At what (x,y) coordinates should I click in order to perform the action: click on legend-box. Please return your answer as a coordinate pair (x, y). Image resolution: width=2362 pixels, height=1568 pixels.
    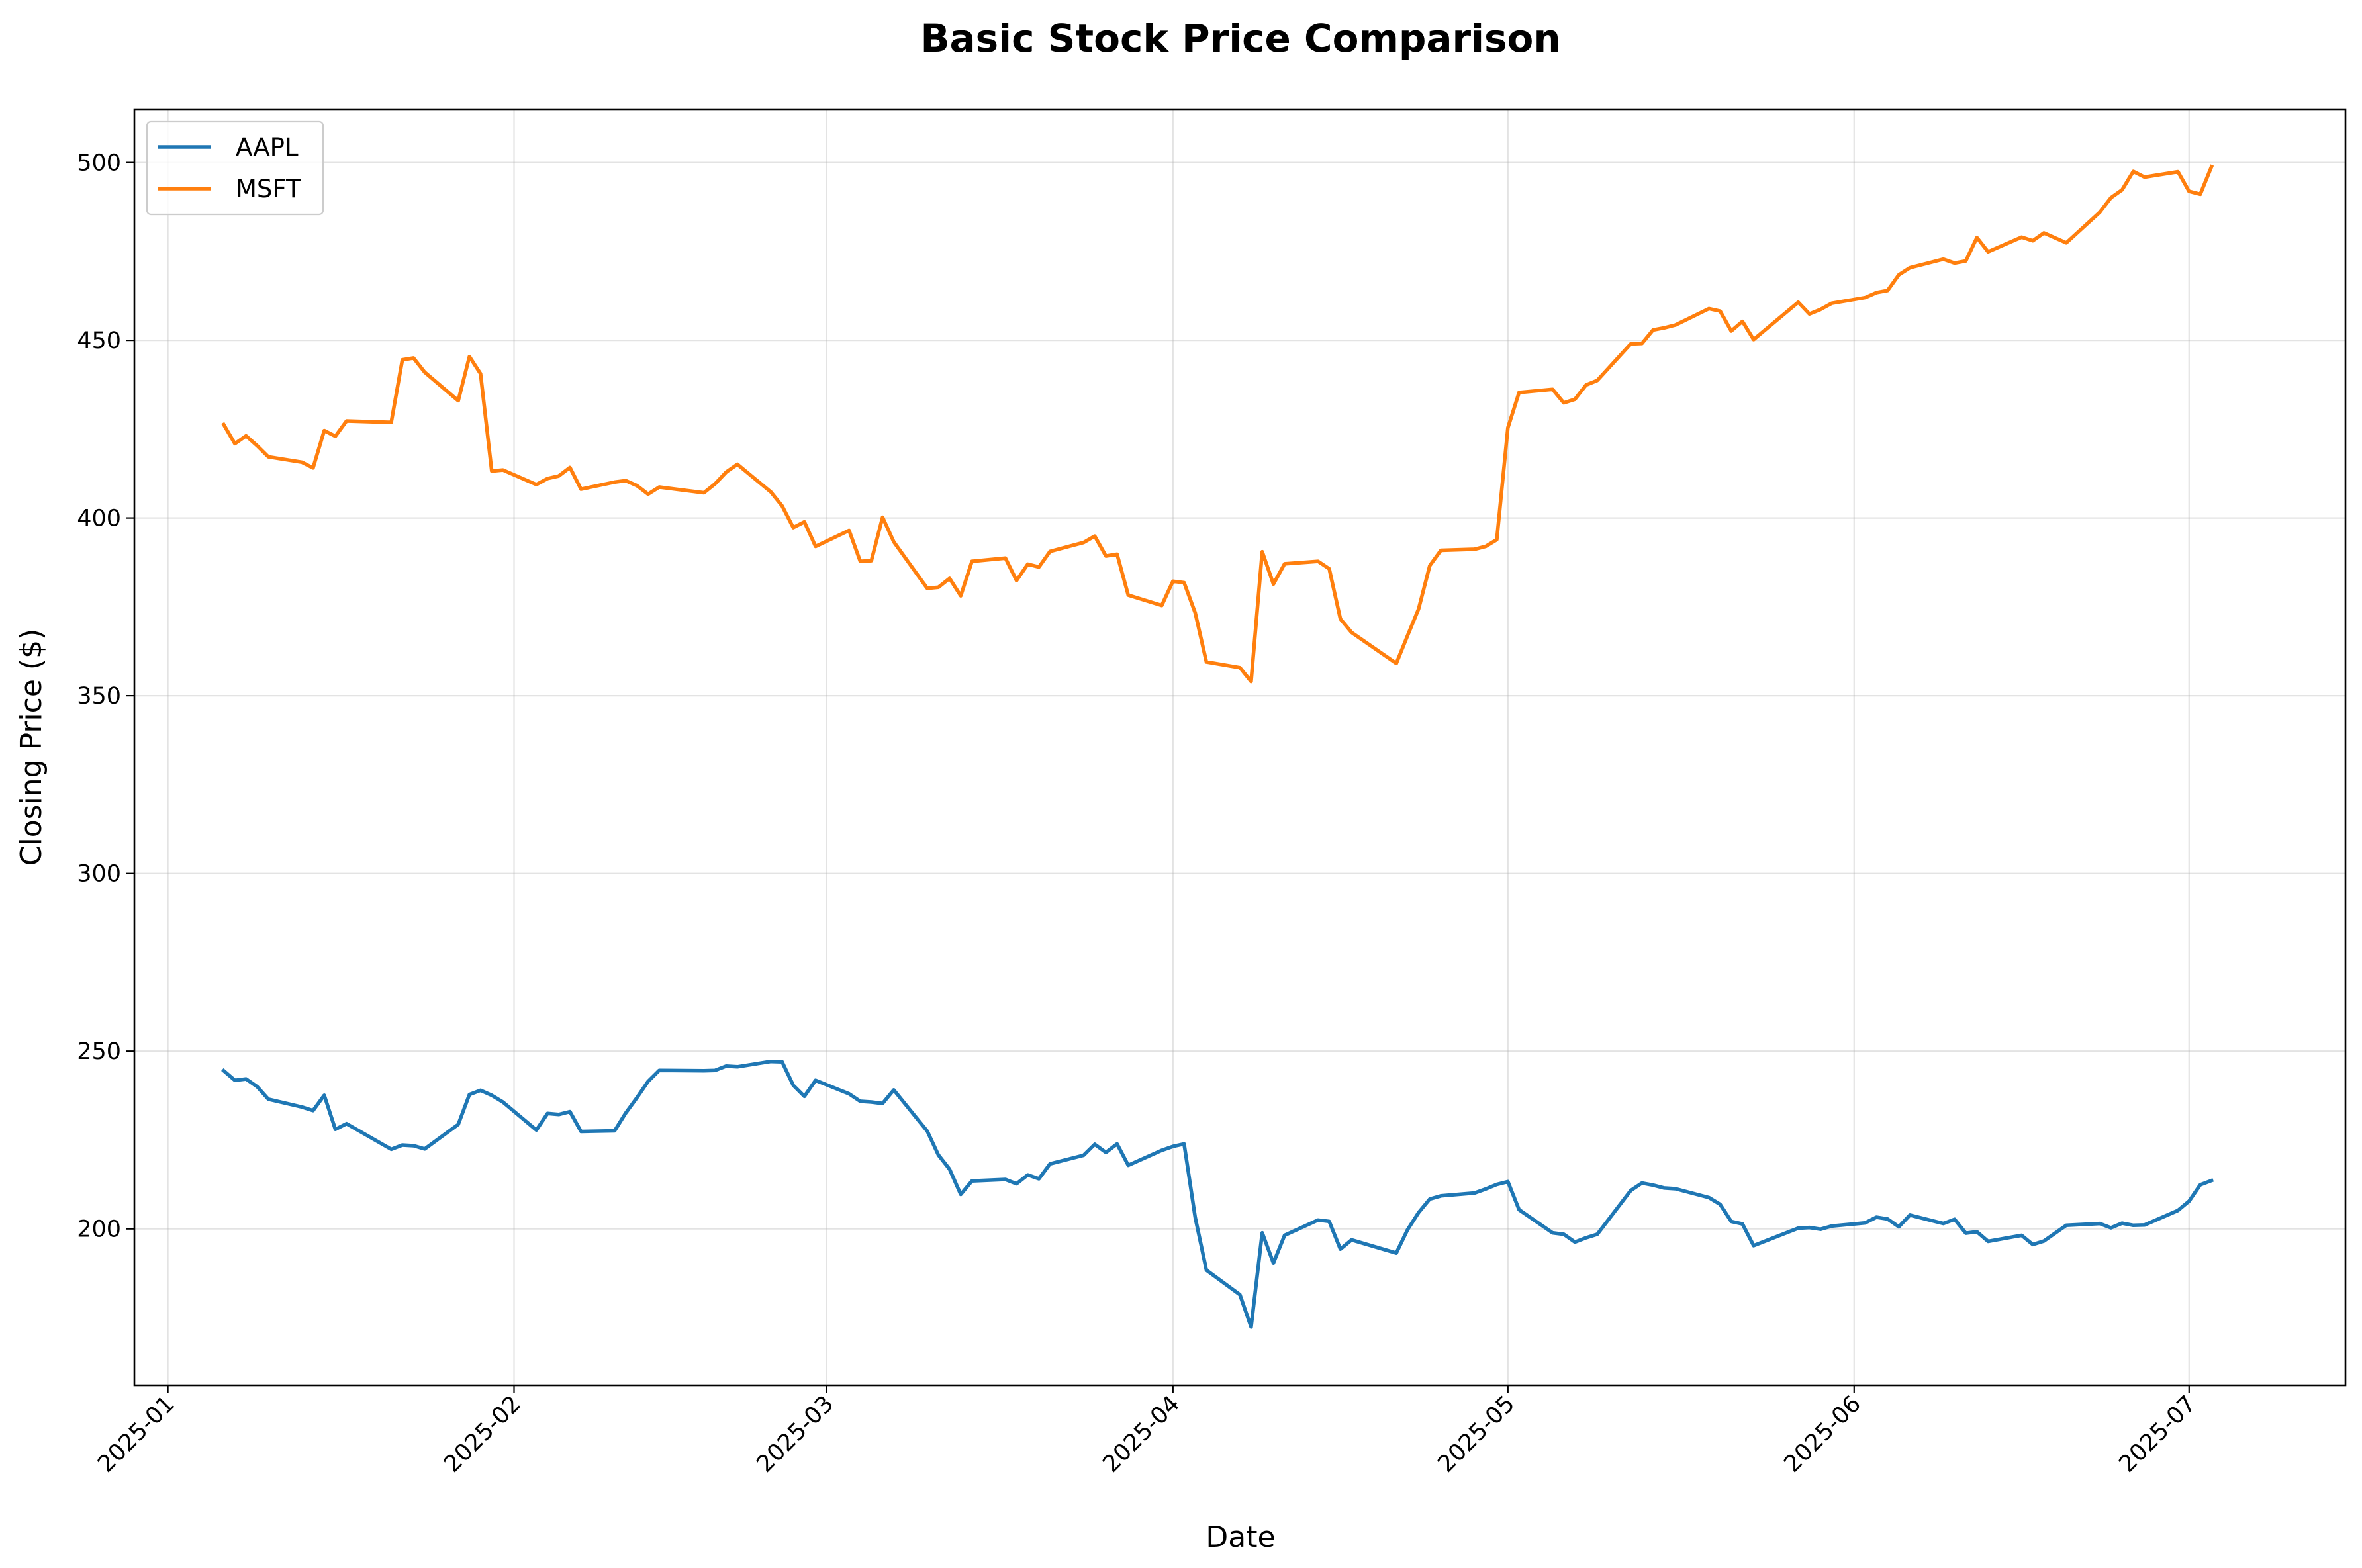
    Looking at the image, I should click on (235, 168).